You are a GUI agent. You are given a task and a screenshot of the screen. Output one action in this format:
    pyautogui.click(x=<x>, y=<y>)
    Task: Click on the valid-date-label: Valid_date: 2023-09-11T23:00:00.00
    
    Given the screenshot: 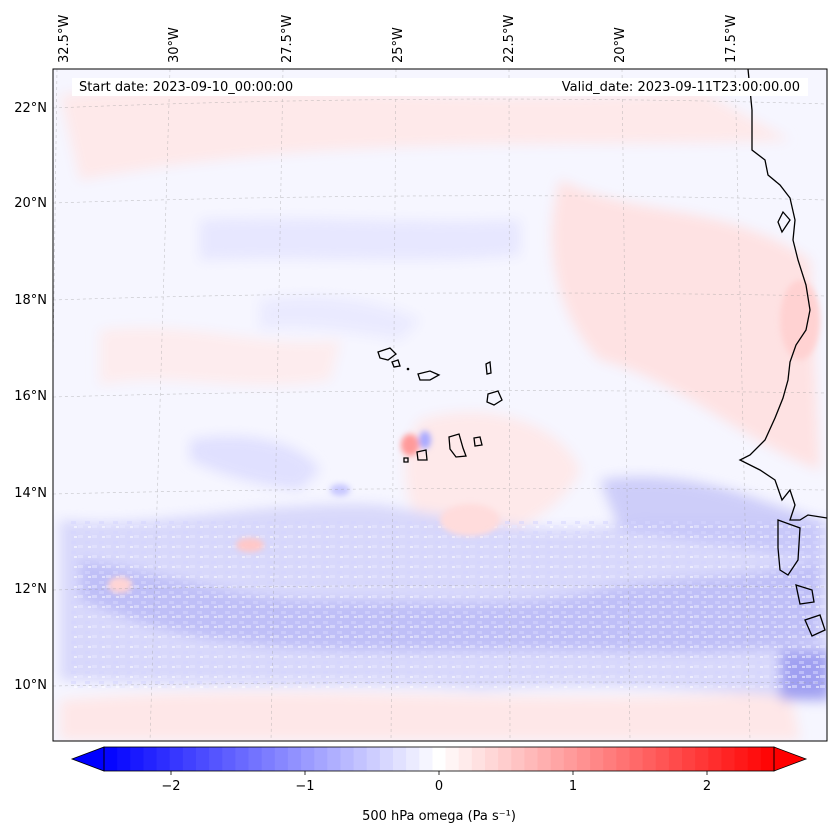 What is the action you would take?
    pyautogui.click(x=681, y=87)
    